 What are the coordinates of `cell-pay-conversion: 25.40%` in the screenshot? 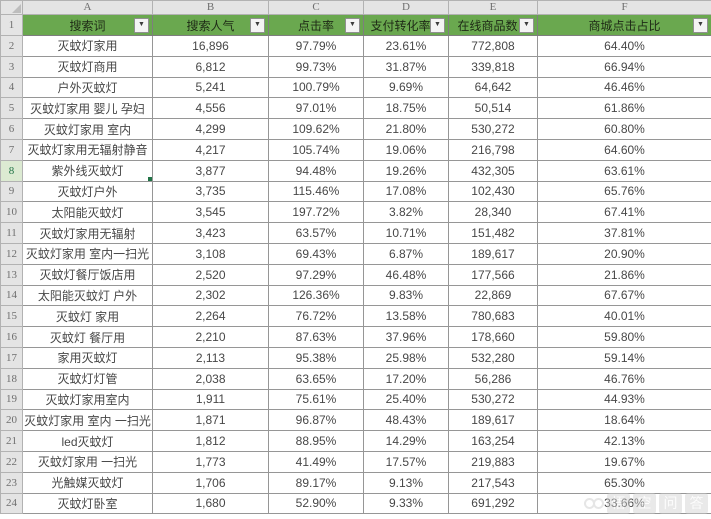 It's located at (406, 399).